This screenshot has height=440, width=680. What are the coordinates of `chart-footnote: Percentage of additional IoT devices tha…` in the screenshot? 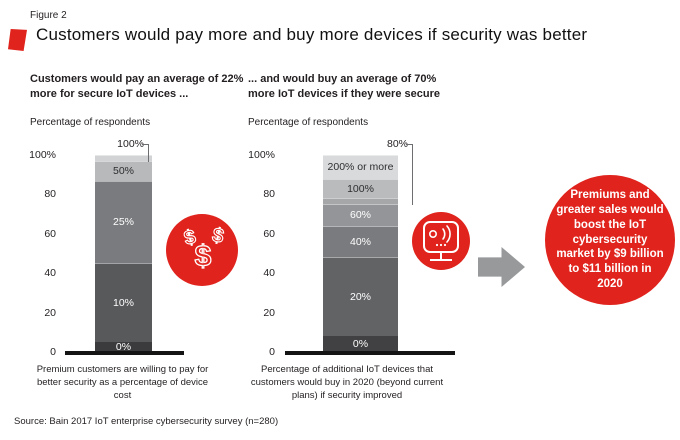 It's located at (347, 382).